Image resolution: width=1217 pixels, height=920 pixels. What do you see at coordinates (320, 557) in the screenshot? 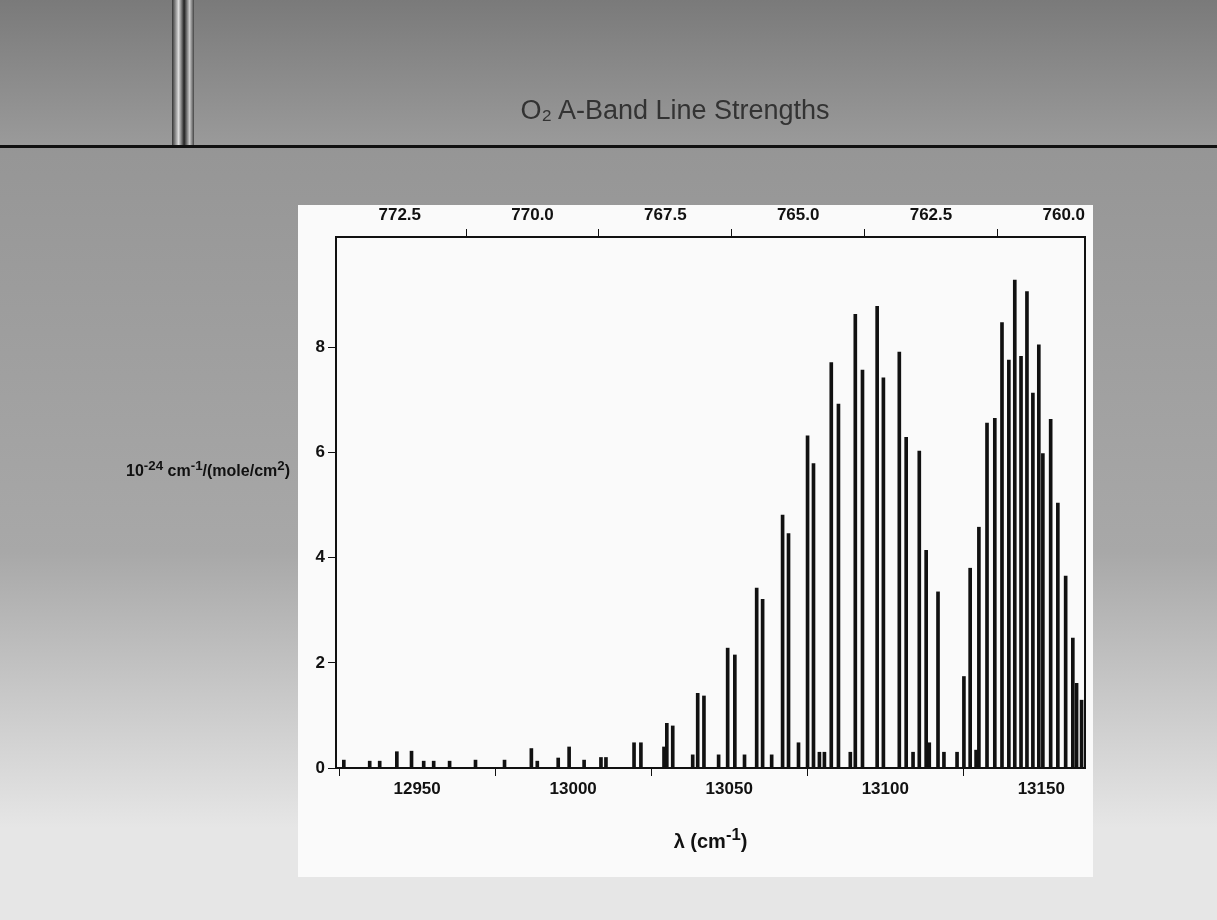
I see `y-tick-label: 4` at bounding box center [320, 557].